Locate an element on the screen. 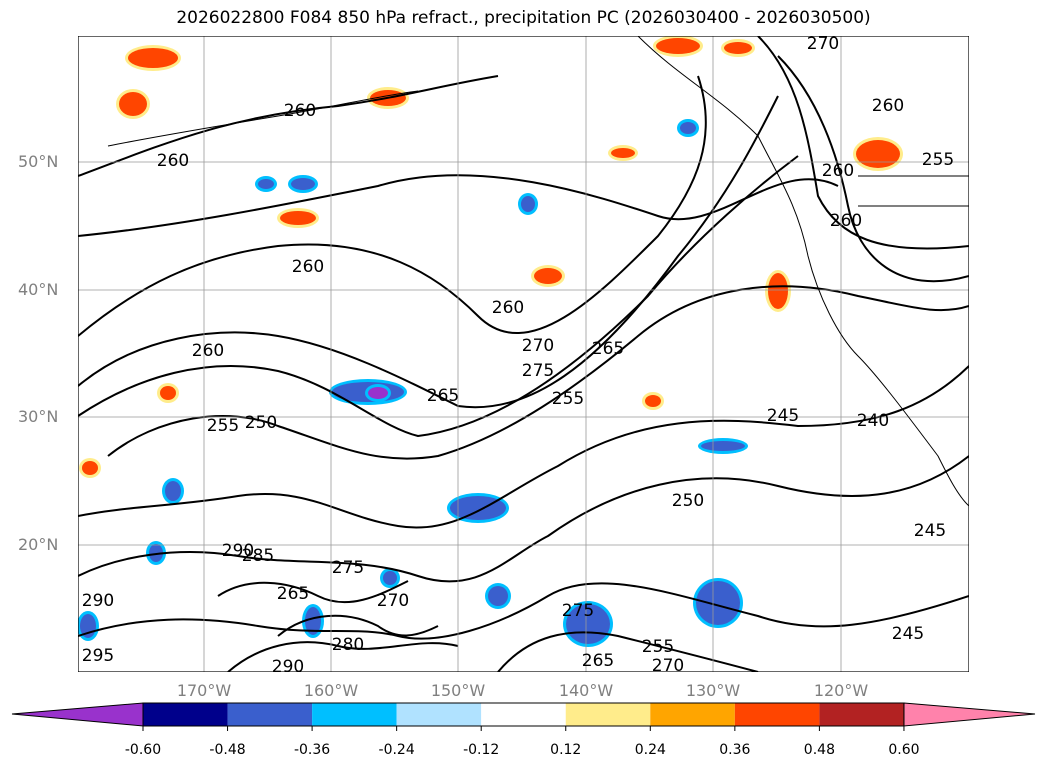 The height and width of the screenshot is (765, 1047). colorbar-tick-label: -0.48 is located at coordinates (227, 750).